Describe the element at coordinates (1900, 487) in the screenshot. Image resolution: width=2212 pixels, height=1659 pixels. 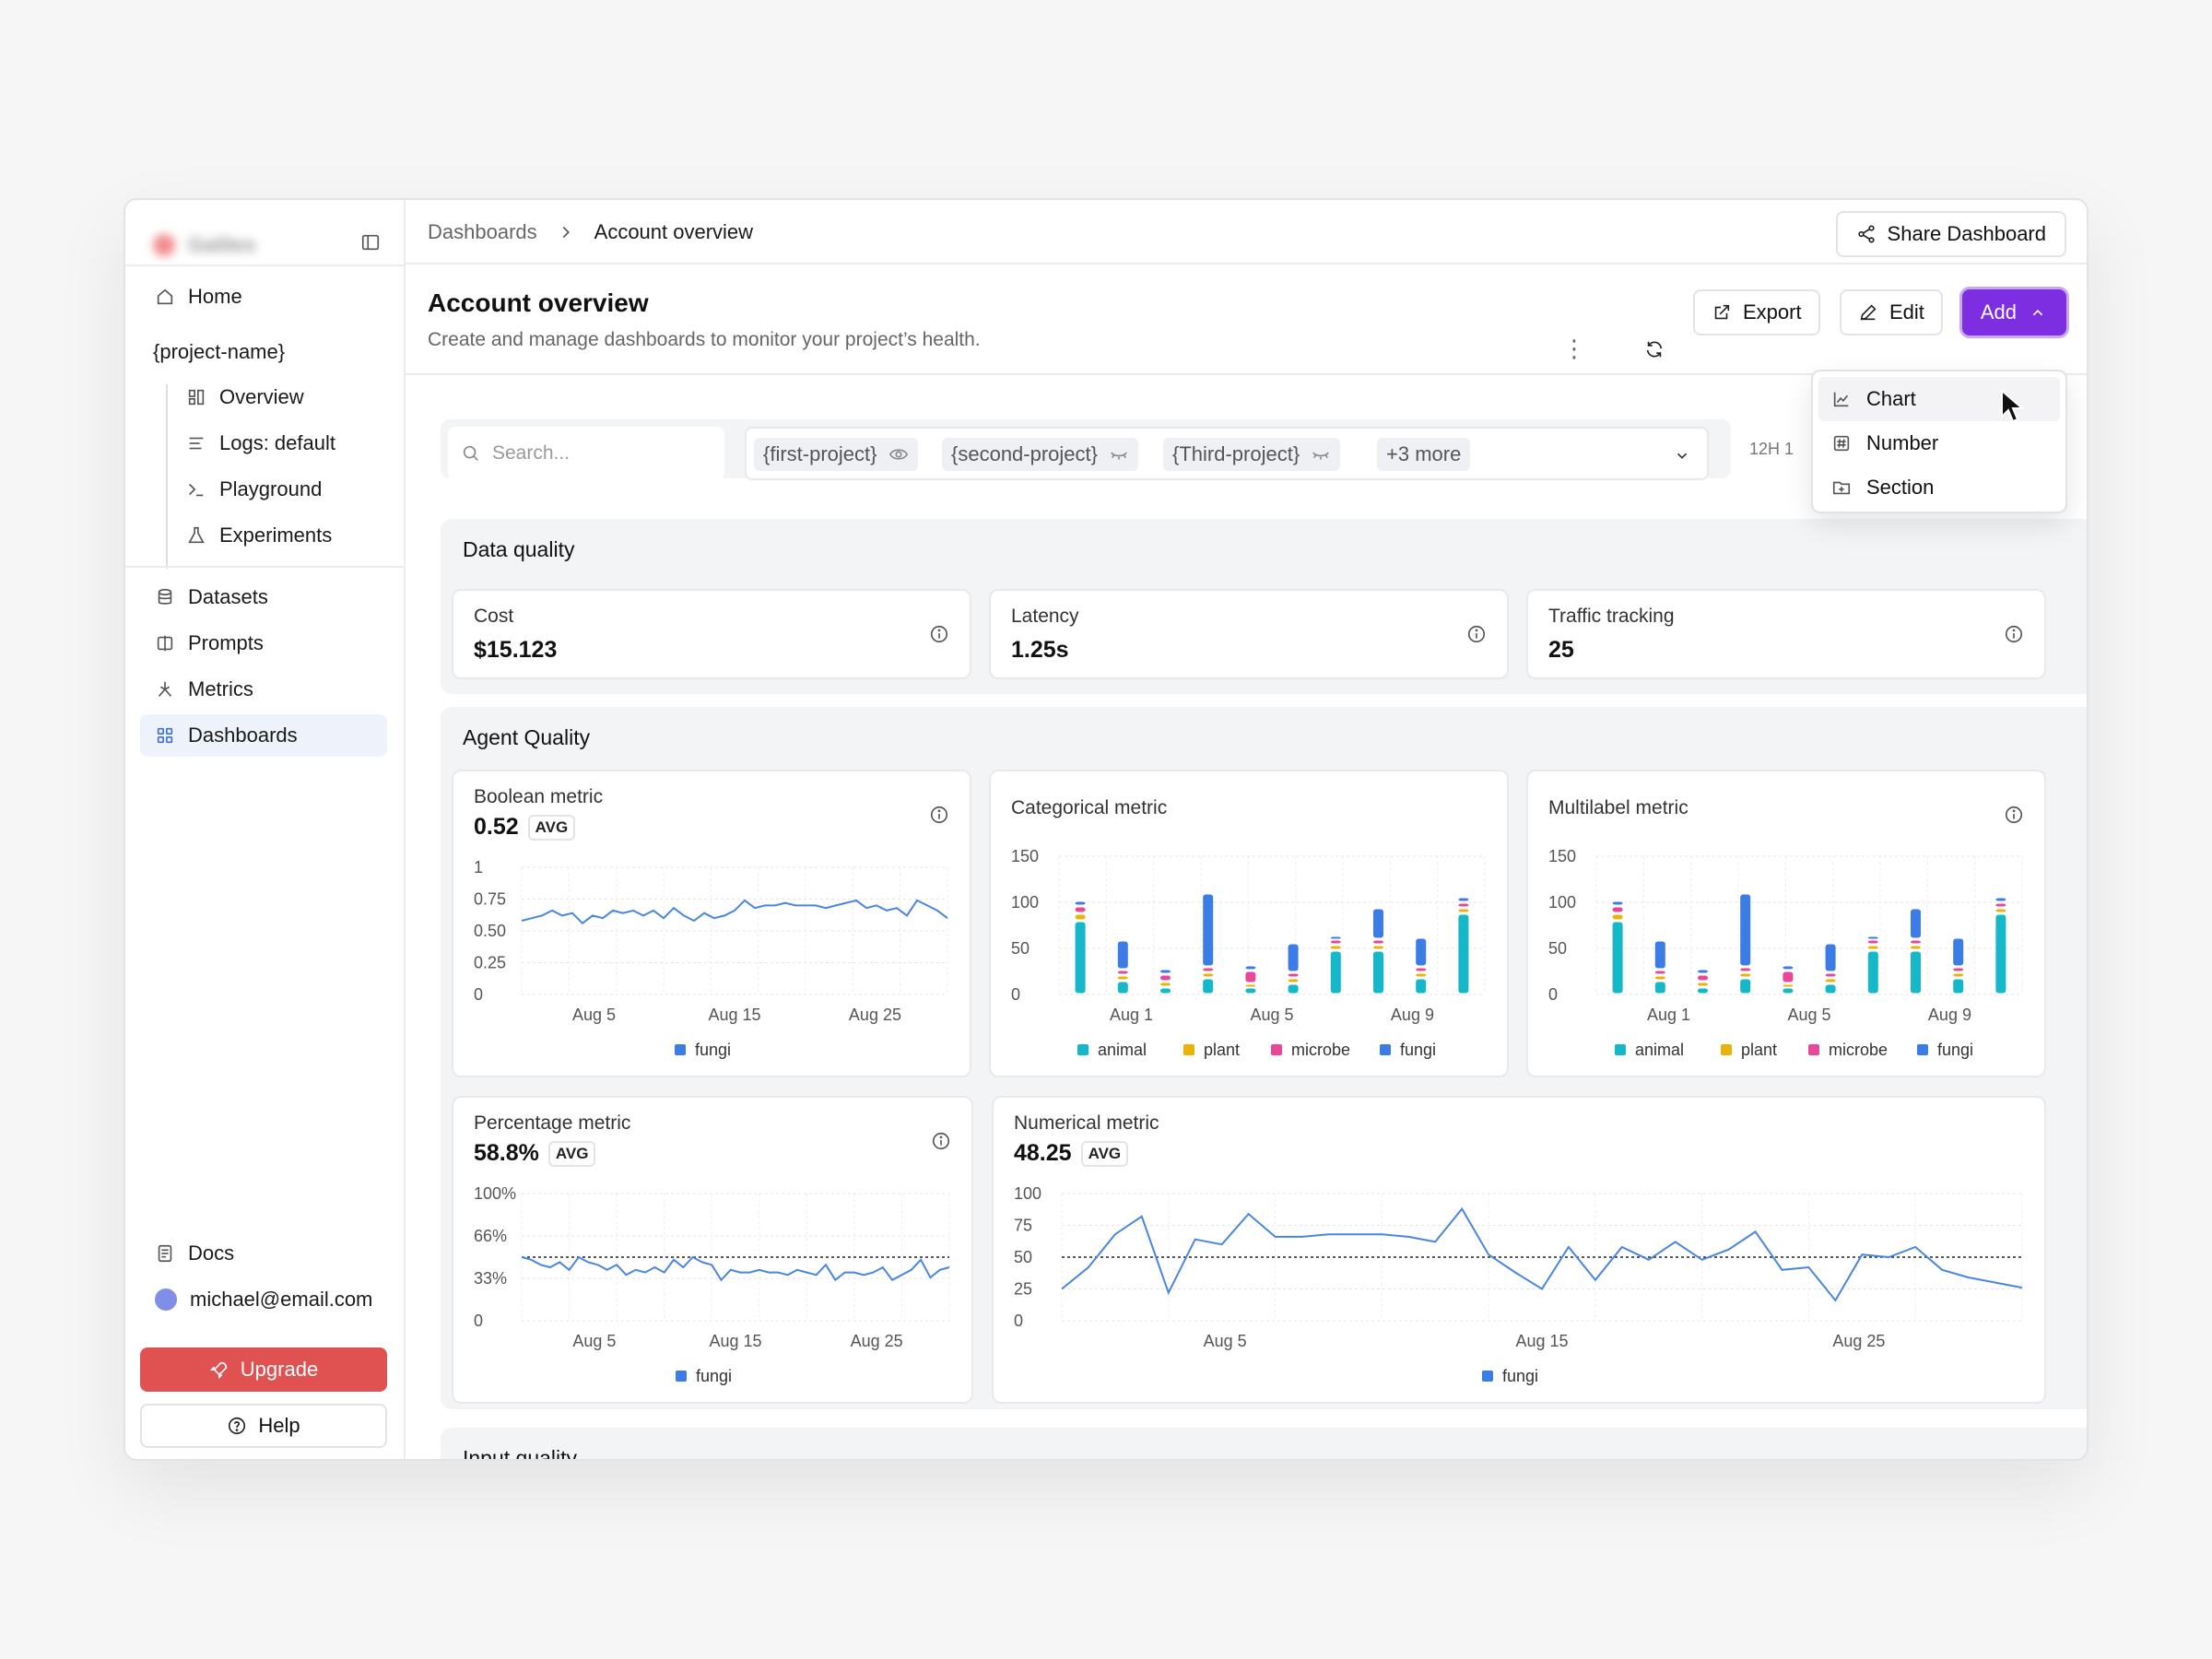
I see `menu-item-label: Section` at that location.